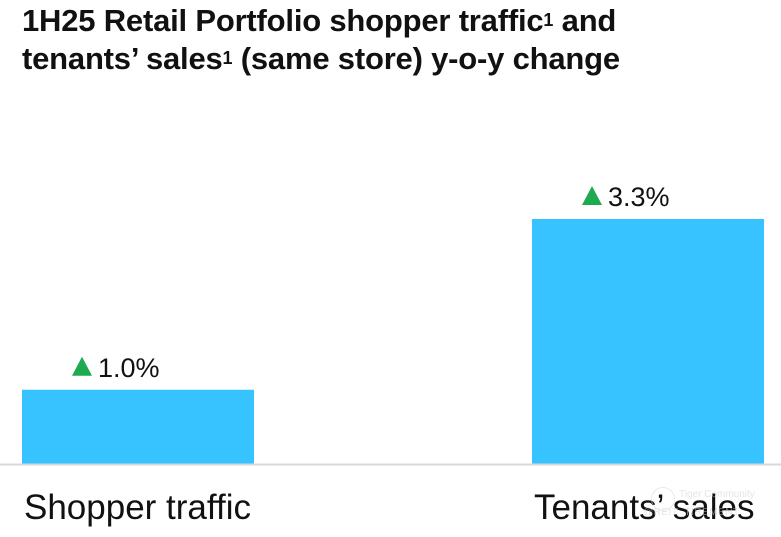 The image size is (781, 537). I want to click on watermark-logo-icon, so click(663, 499).